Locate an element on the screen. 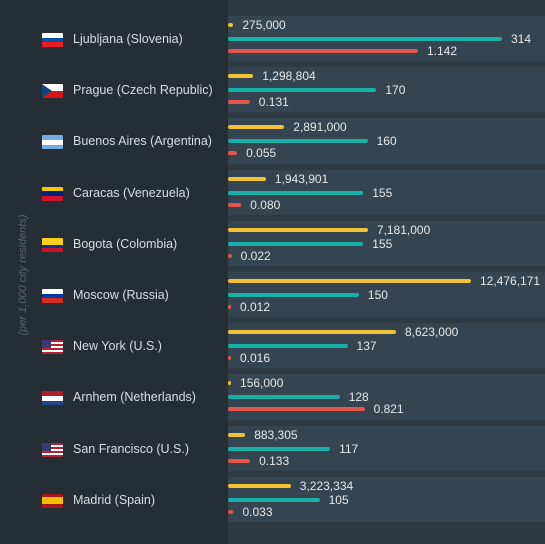 The width and height of the screenshot is (545, 544). flag-russia-icon is located at coordinates (52, 296).